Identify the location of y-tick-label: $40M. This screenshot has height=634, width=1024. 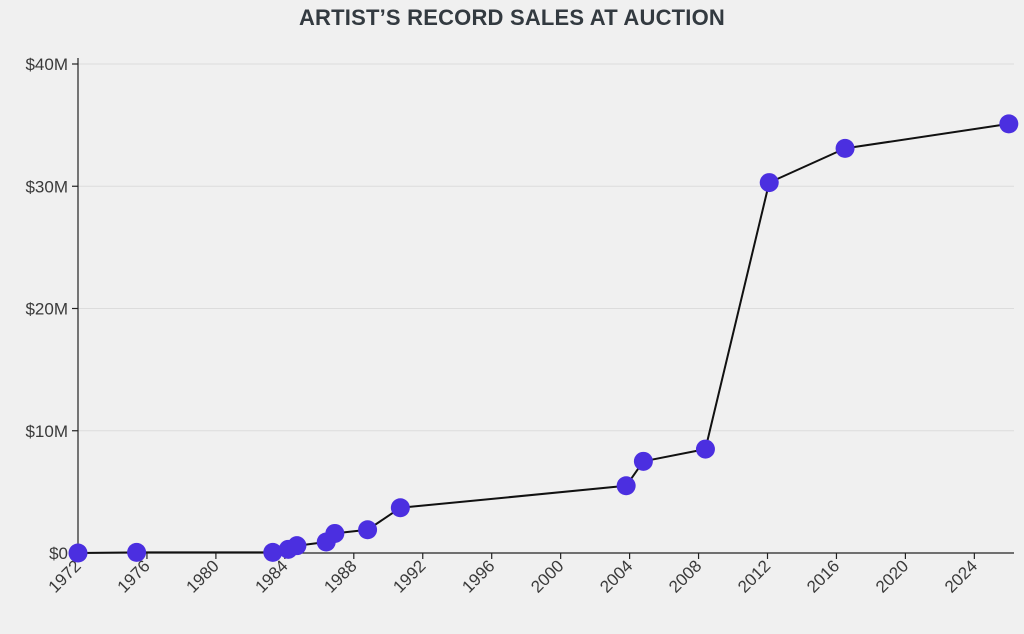
(46, 64).